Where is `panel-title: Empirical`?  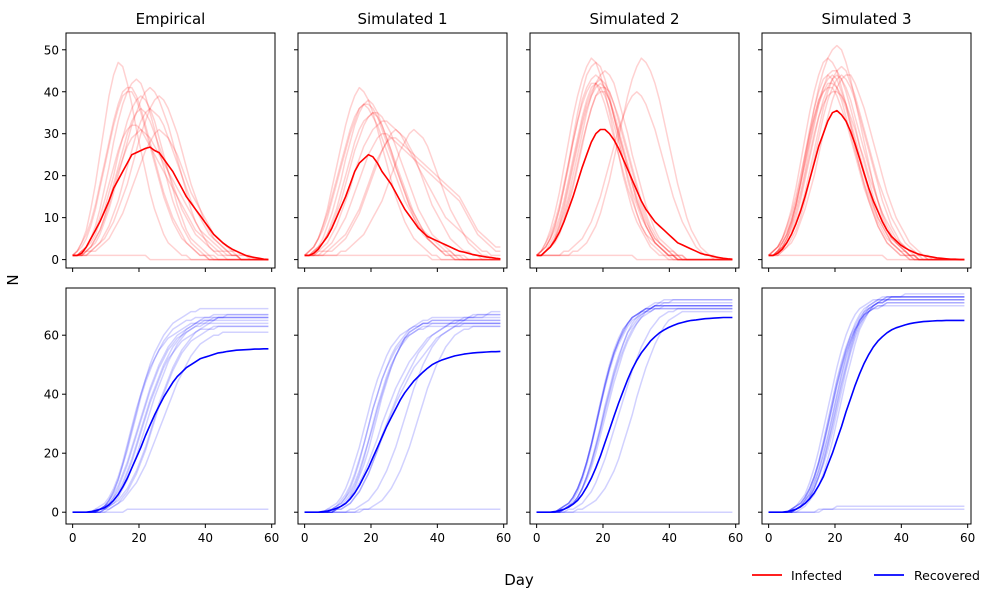 panel-title: Empirical is located at coordinates (171, 19).